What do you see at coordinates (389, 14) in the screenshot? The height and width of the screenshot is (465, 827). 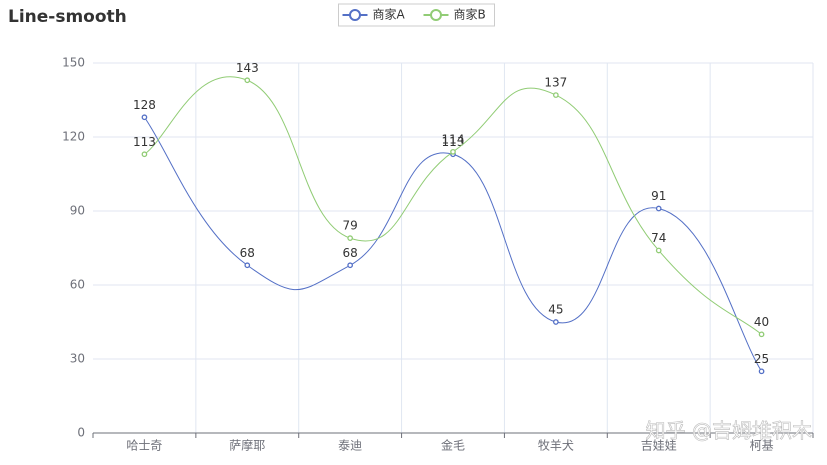 I see `legend-label: 商家A` at bounding box center [389, 14].